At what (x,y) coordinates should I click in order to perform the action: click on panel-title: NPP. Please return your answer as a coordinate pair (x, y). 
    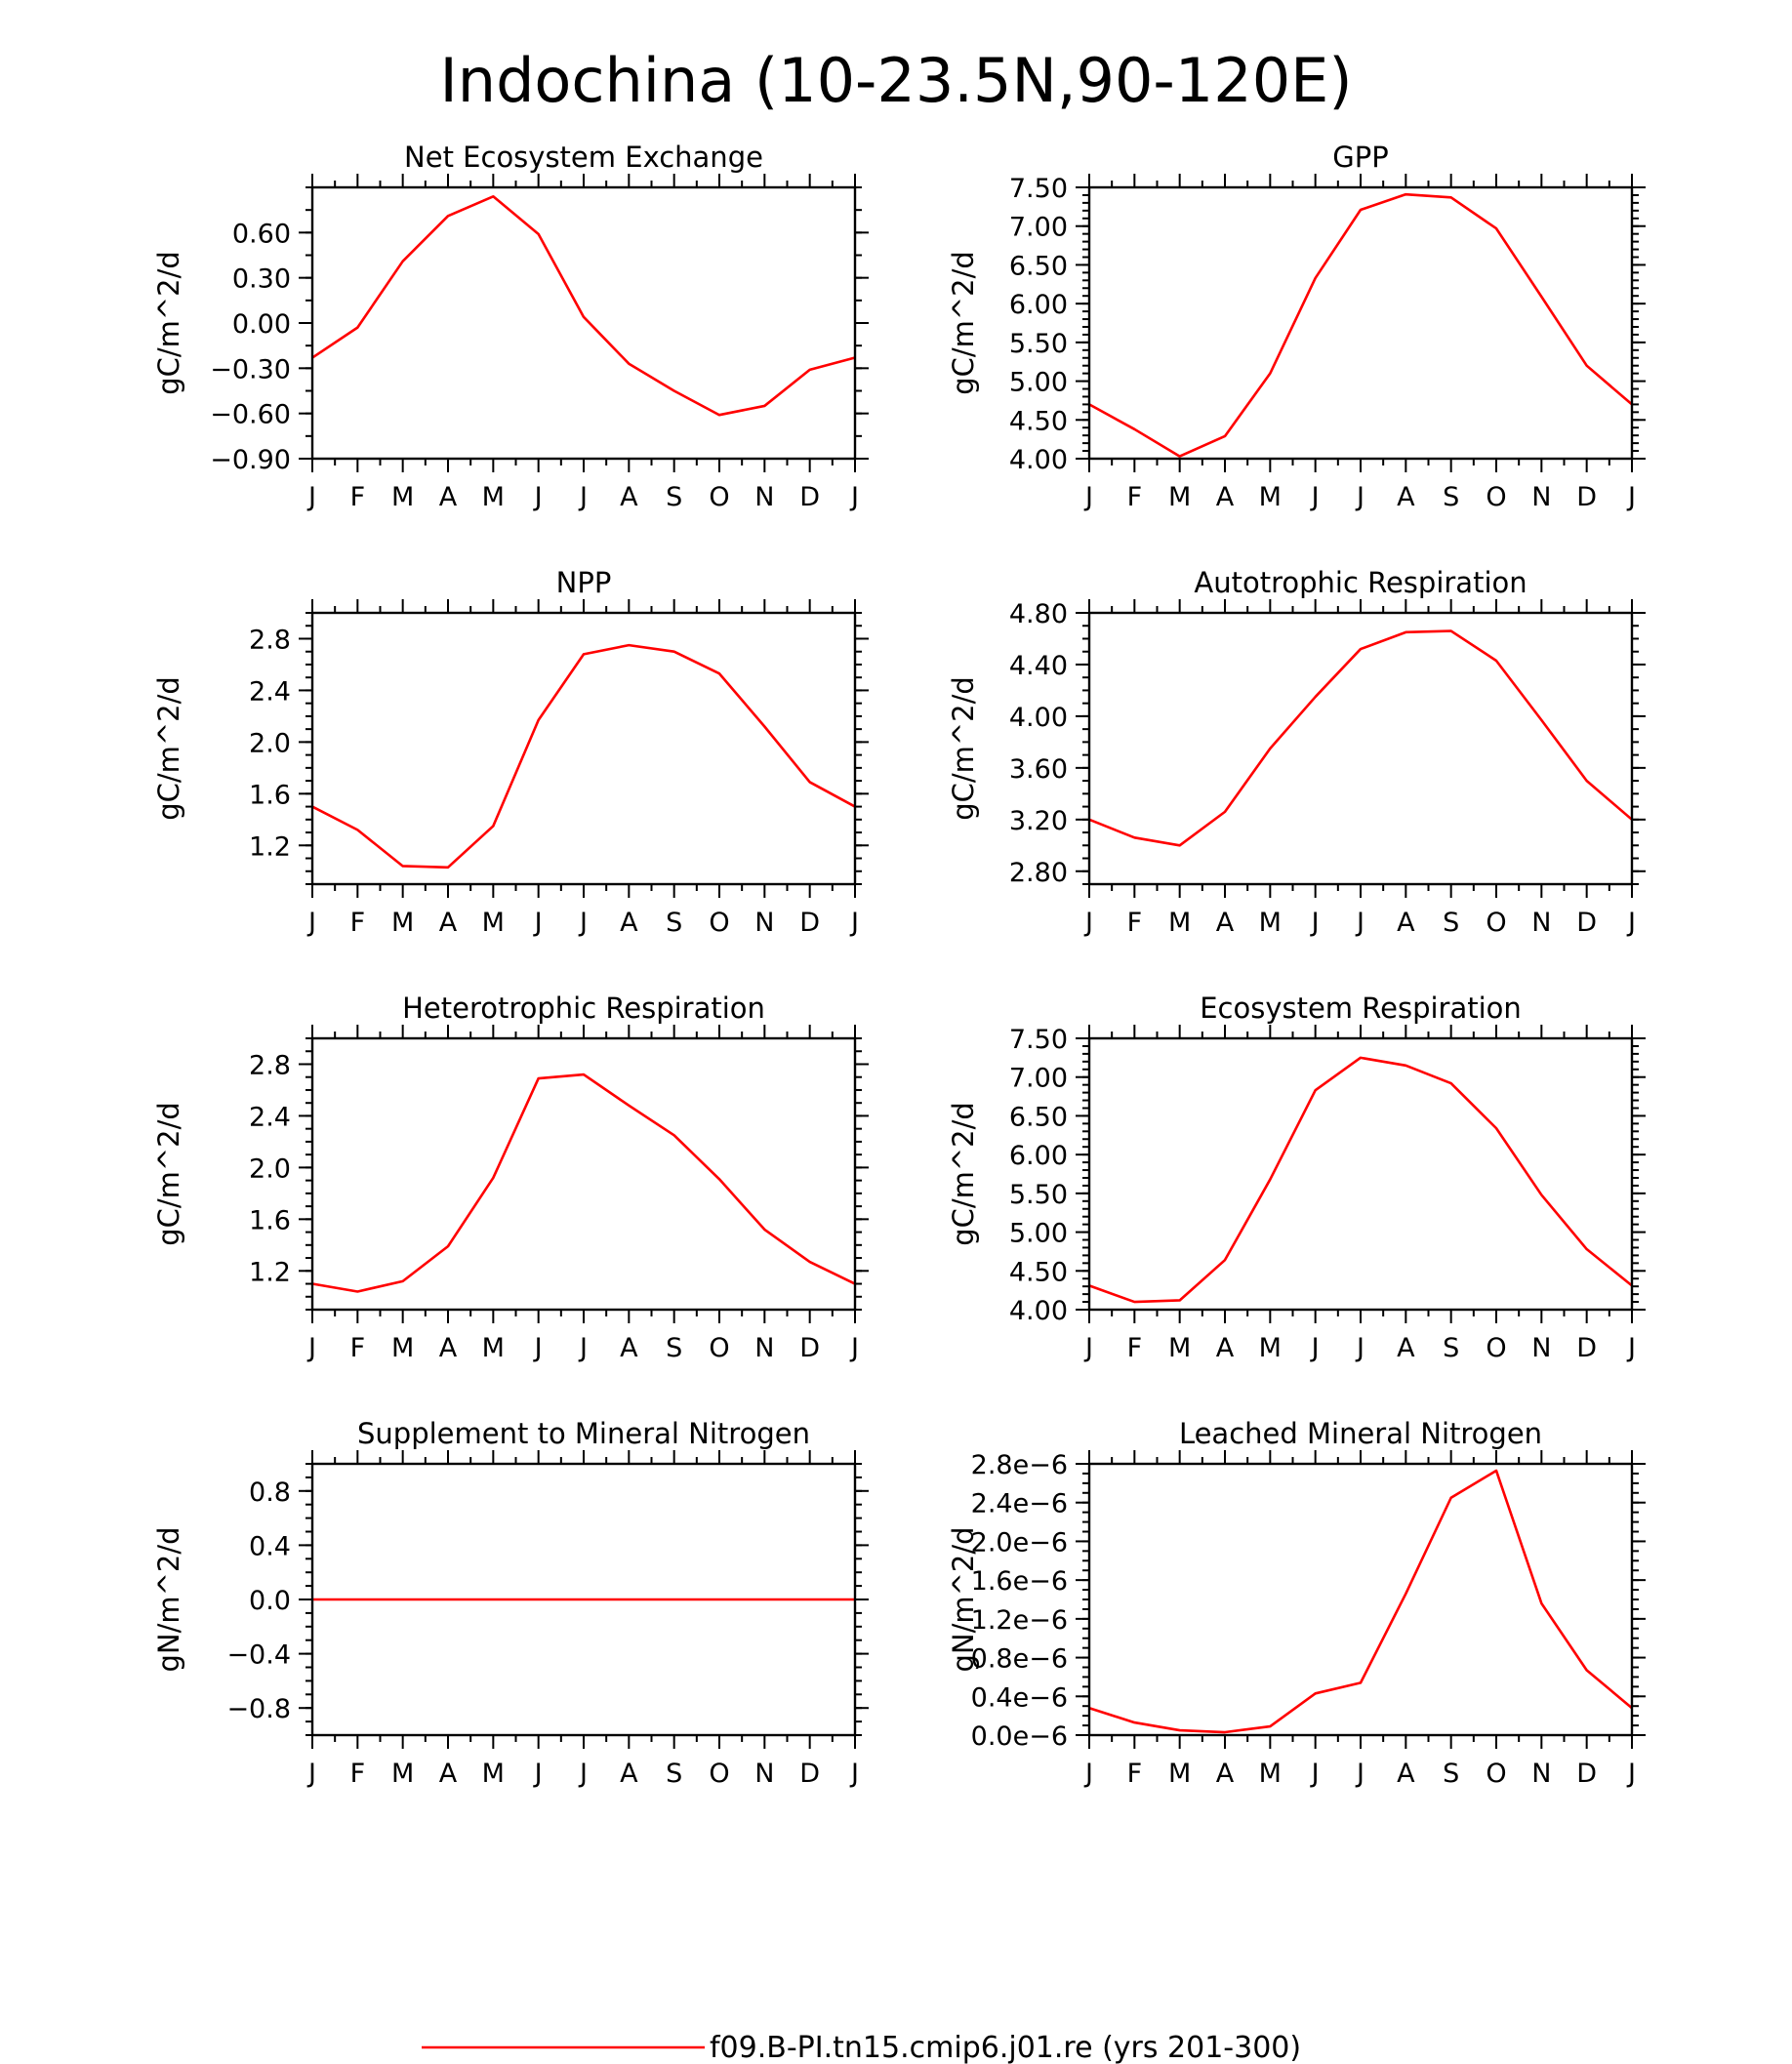
    Looking at the image, I should click on (584, 582).